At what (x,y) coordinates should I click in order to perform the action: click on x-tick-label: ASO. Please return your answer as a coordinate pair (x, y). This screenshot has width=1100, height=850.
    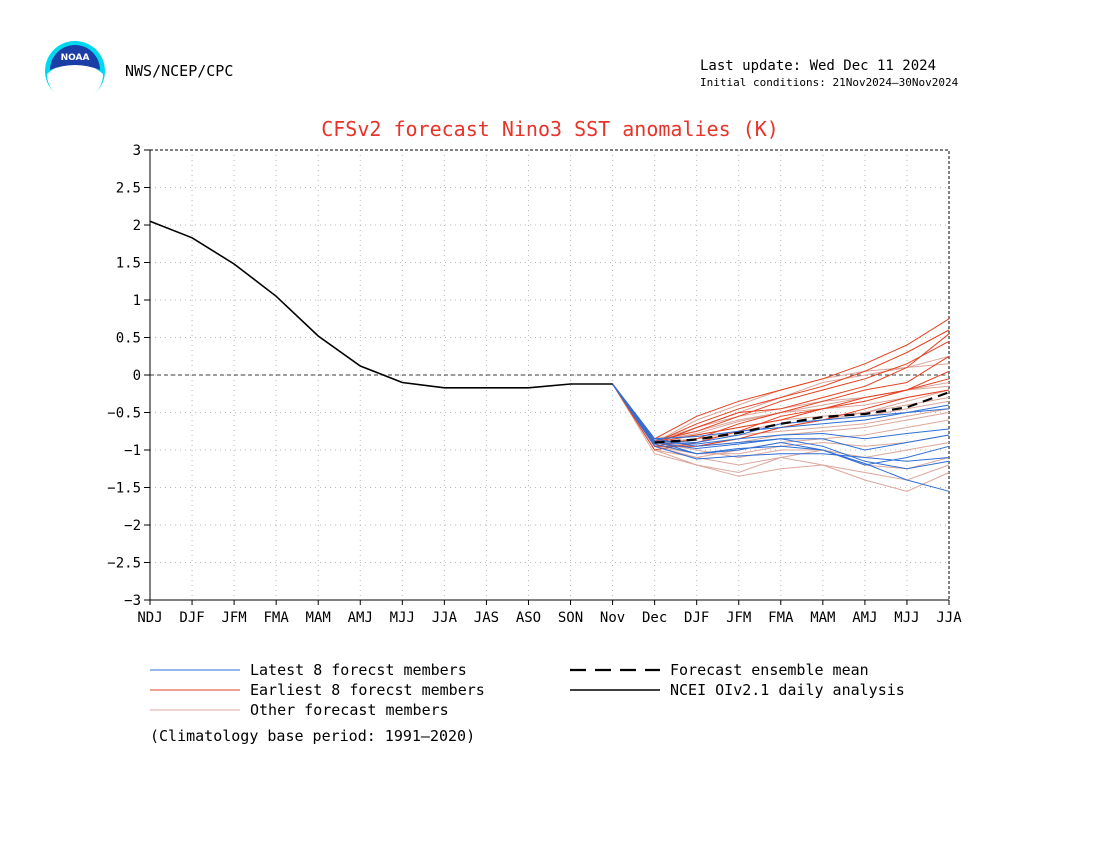
    Looking at the image, I should click on (528, 618).